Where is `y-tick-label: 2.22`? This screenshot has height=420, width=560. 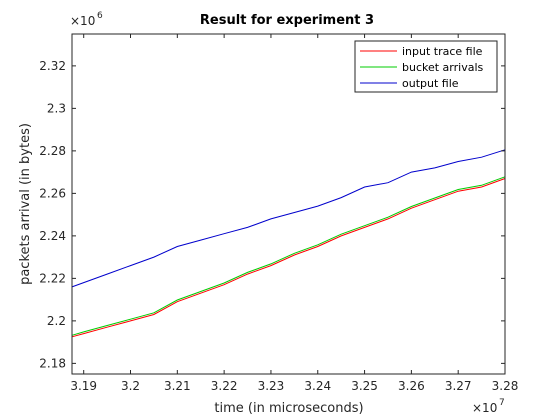 y-tick-label: 2.22 is located at coordinates (52, 278).